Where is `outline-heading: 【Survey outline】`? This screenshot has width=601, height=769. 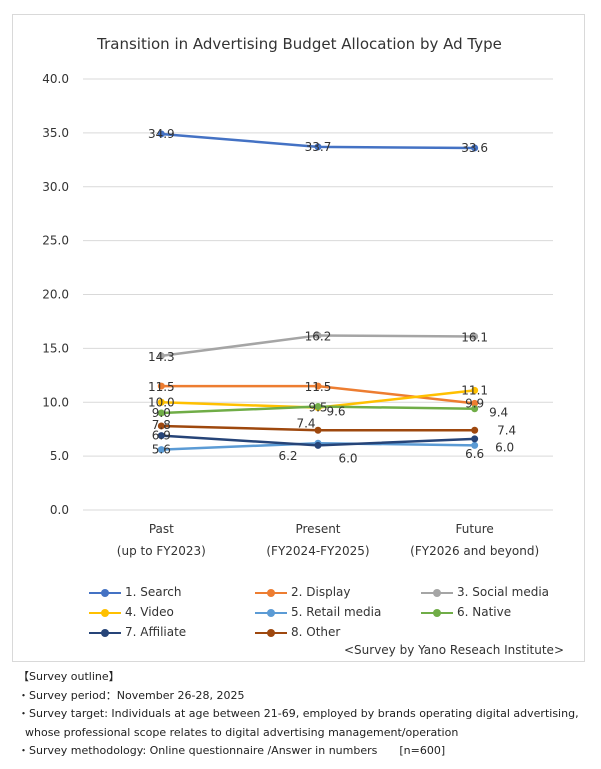 outline-heading: 【Survey outline】 is located at coordinates (69, 676).